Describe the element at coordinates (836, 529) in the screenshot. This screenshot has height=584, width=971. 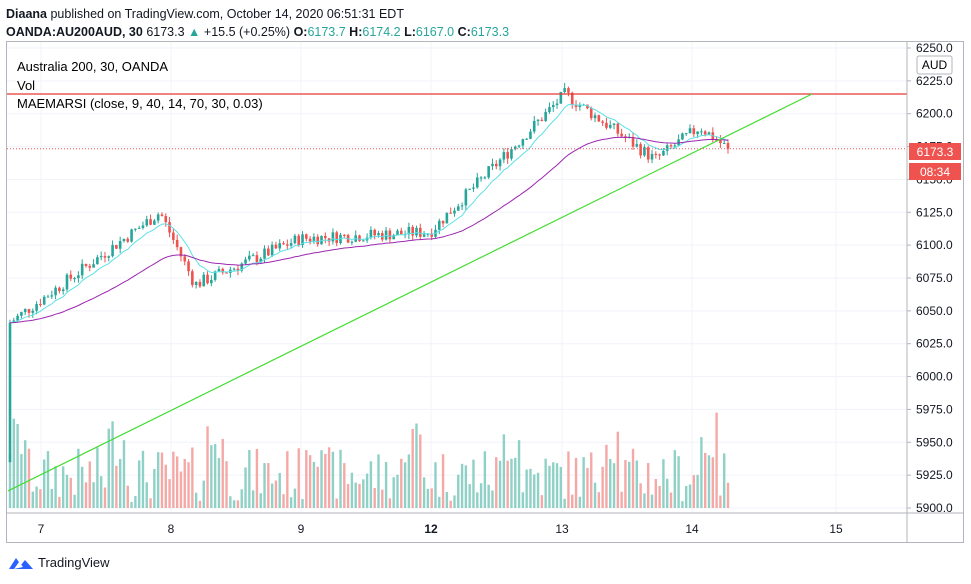
I see `time-tick-label: 15` at that location.